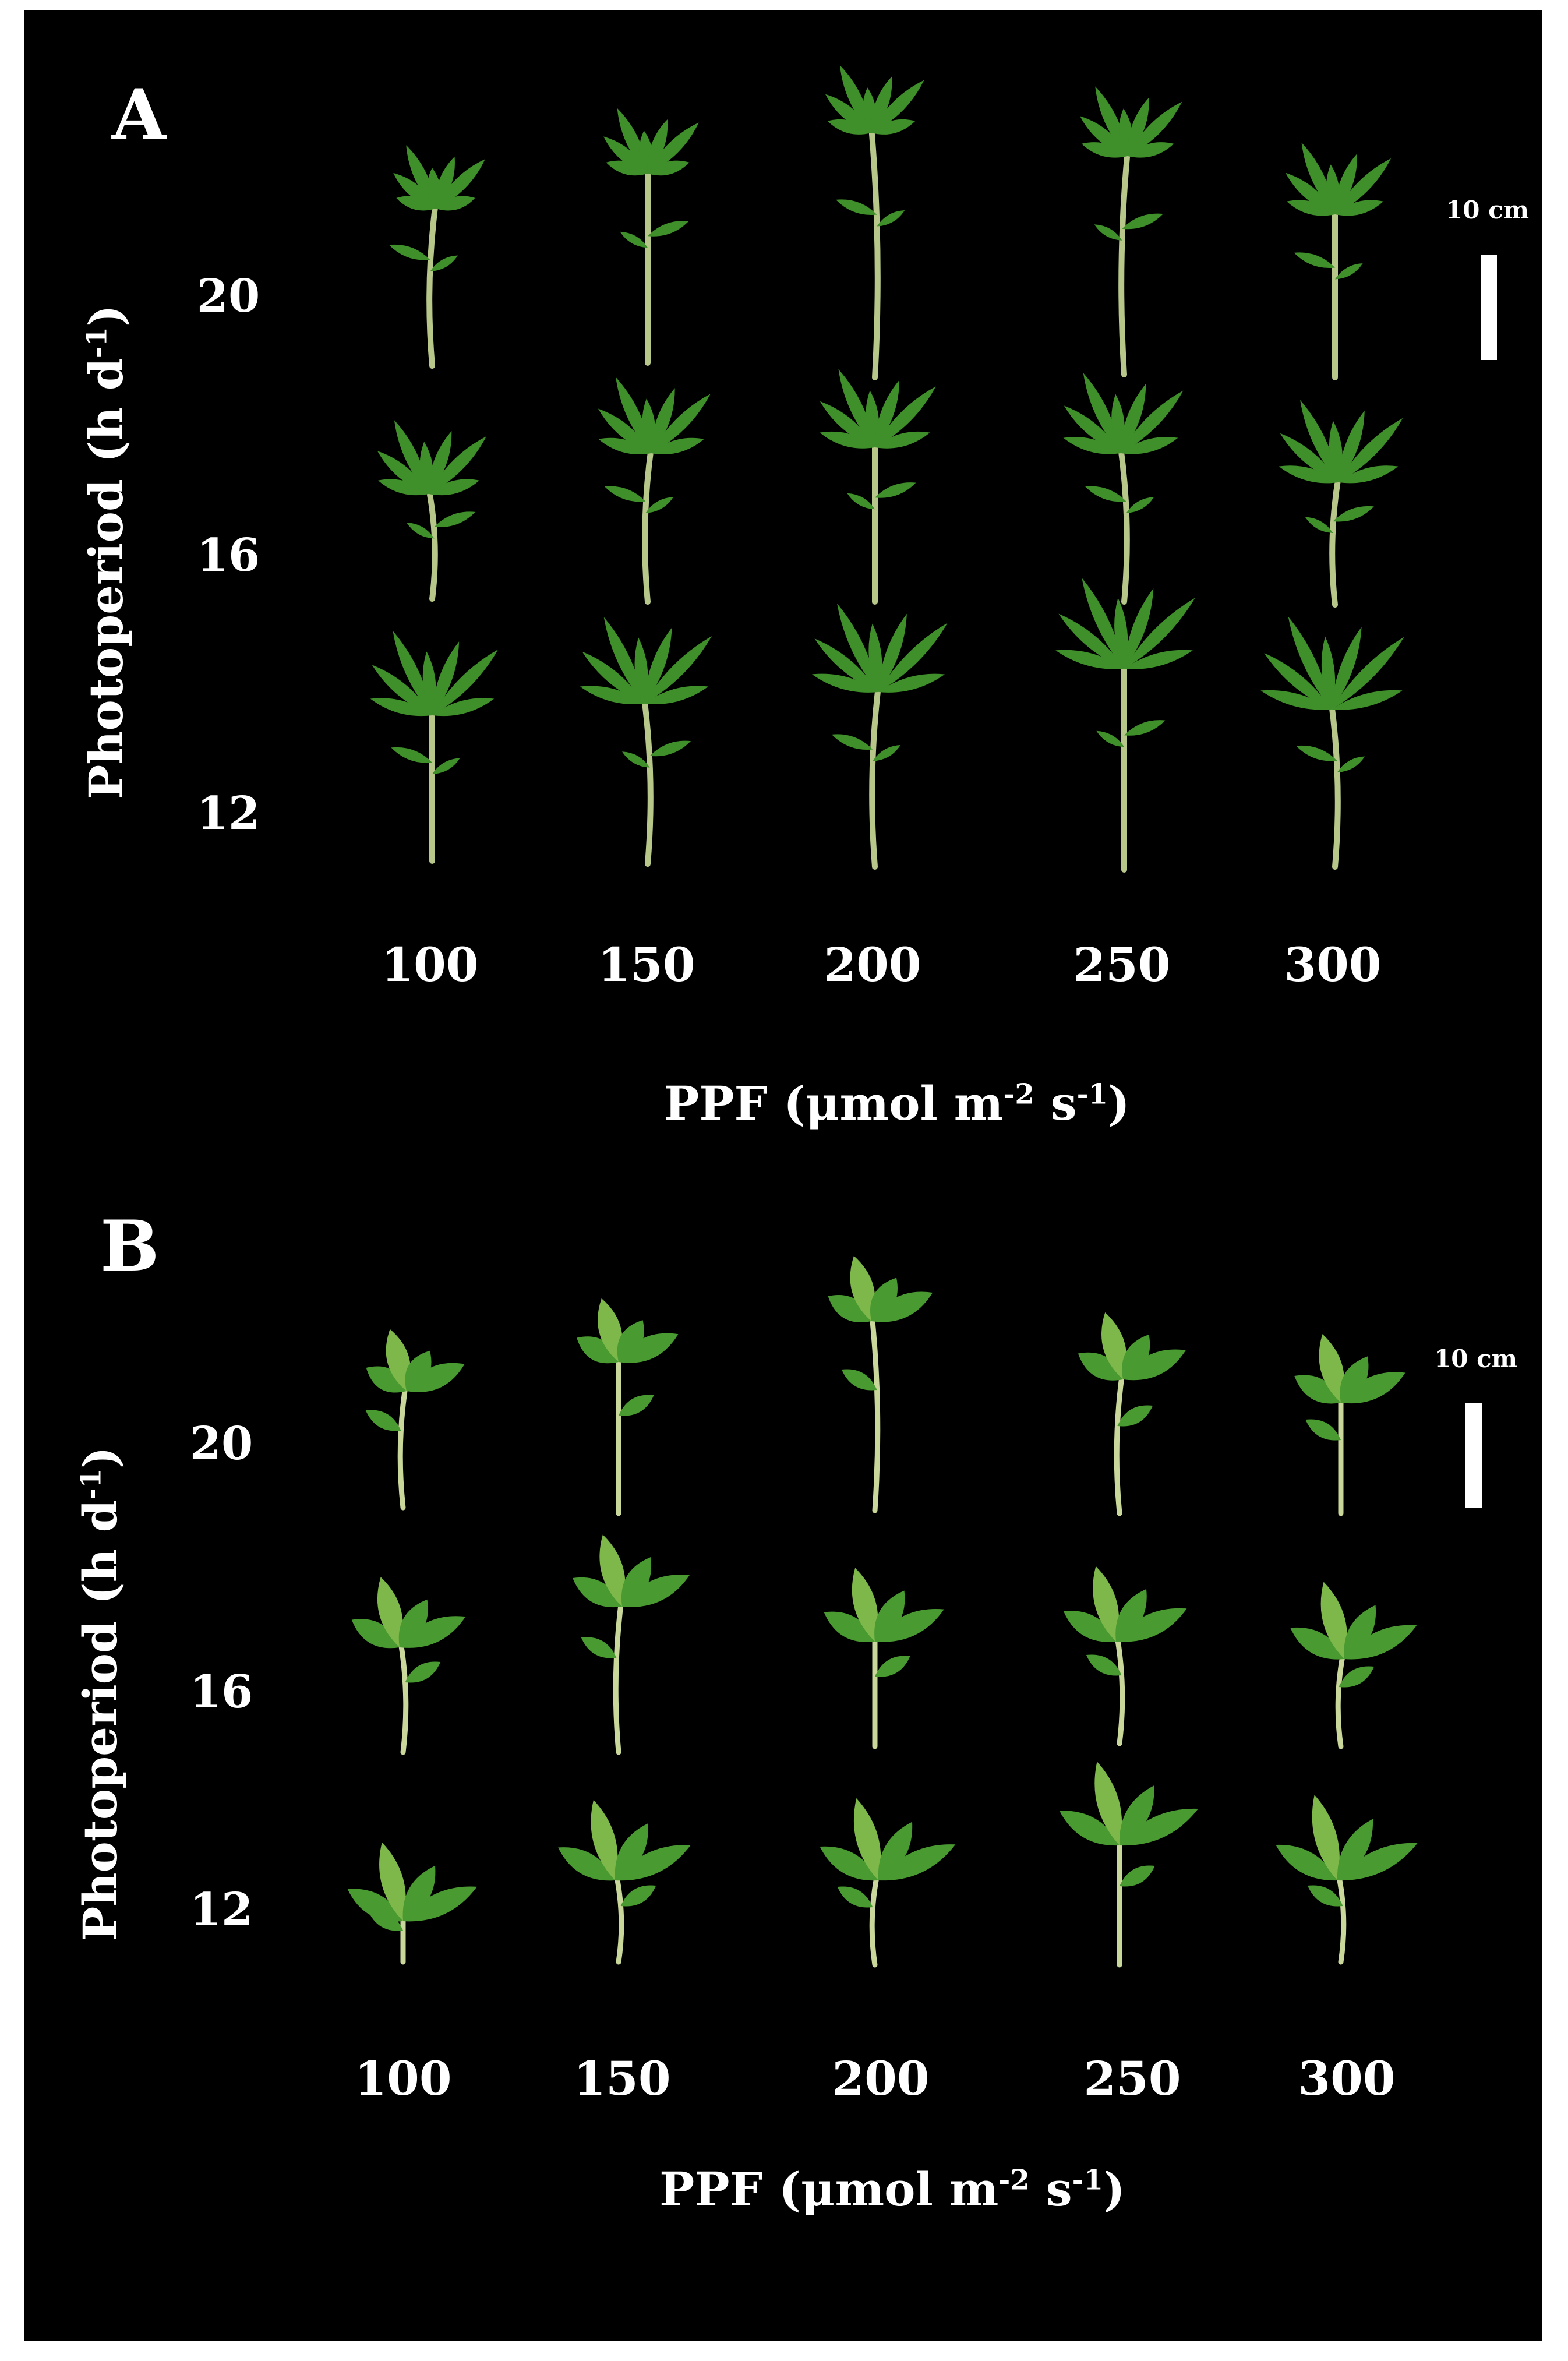  What do you see at coordinates (130, 1246) in the screenshot?
I see `panel-letter: B` at bounding box center [130, 1246].